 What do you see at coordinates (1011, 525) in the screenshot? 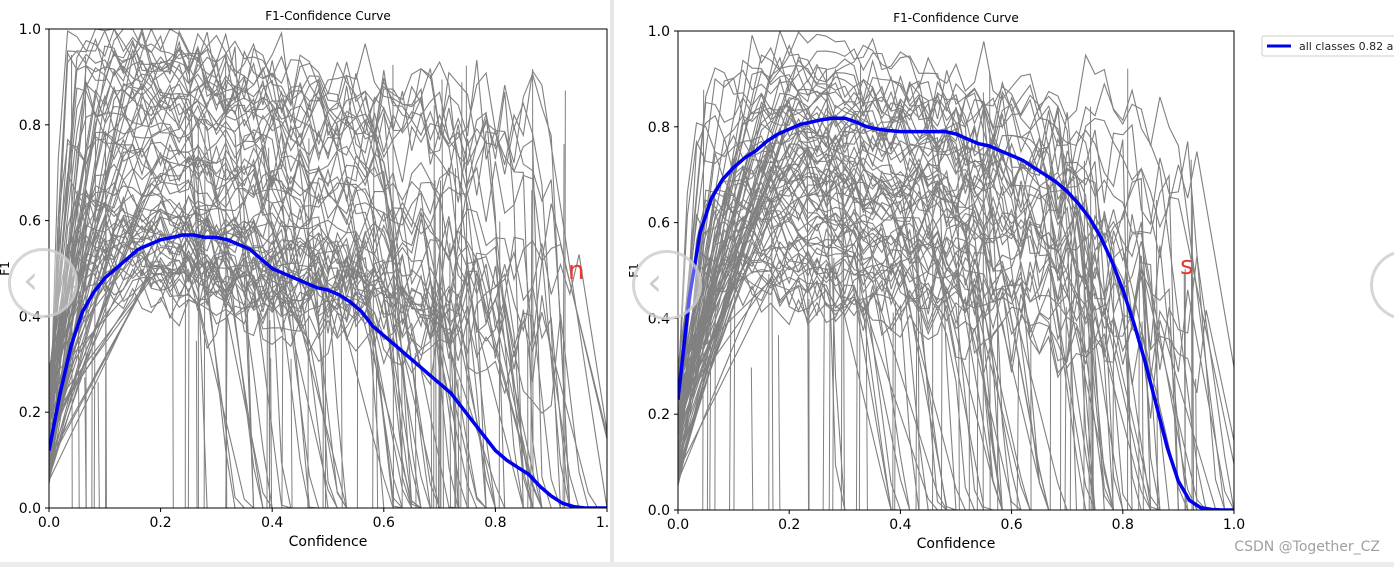
I see `x-tick-label: 0.6` at bounding box center [1011, 525].